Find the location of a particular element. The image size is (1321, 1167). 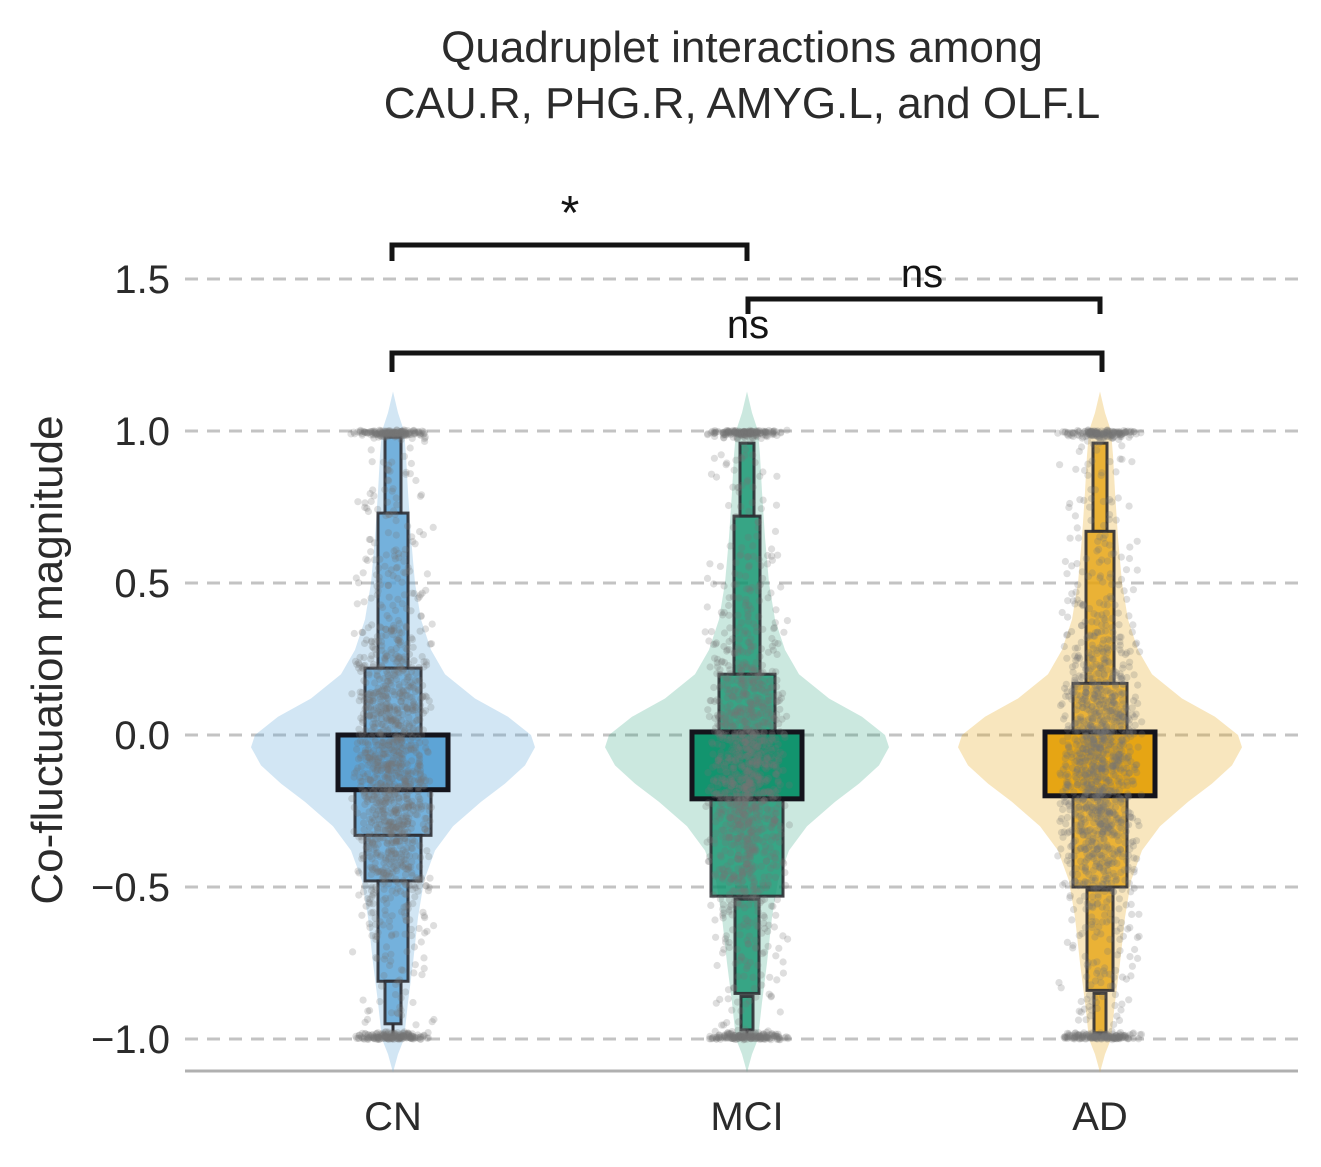

ytick-label: 1.5 is located at coordinates (142, 280).